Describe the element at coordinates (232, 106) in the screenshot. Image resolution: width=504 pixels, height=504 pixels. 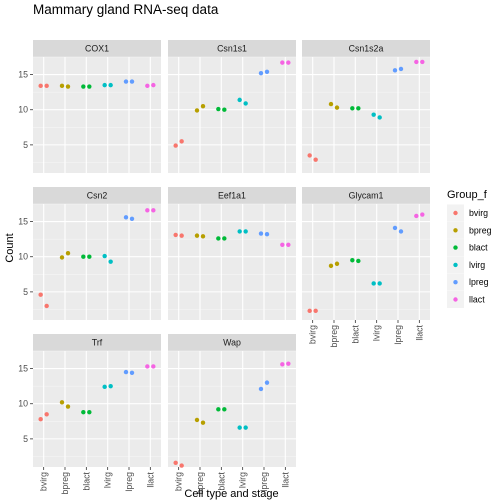
I see `facet-panel: Csn1s1` at that location.